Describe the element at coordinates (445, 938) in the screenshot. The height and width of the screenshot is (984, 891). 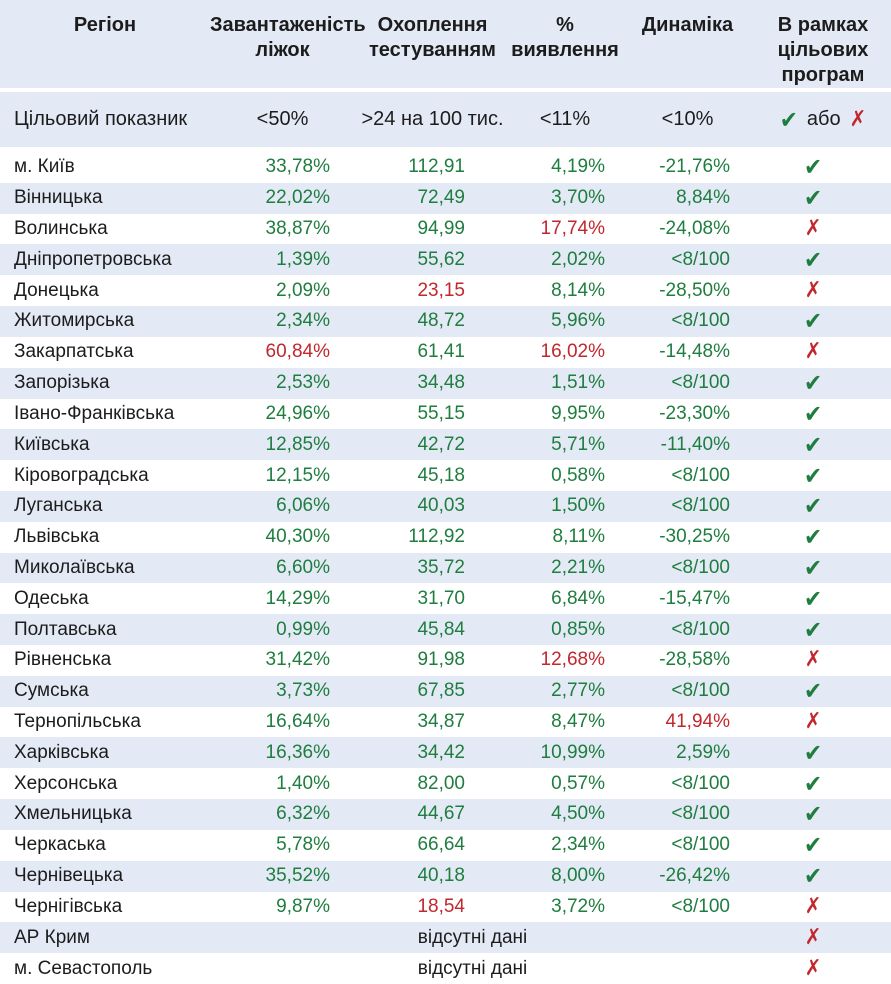
I see `table-row: АР Крим відсутні дані ✗` at that location.